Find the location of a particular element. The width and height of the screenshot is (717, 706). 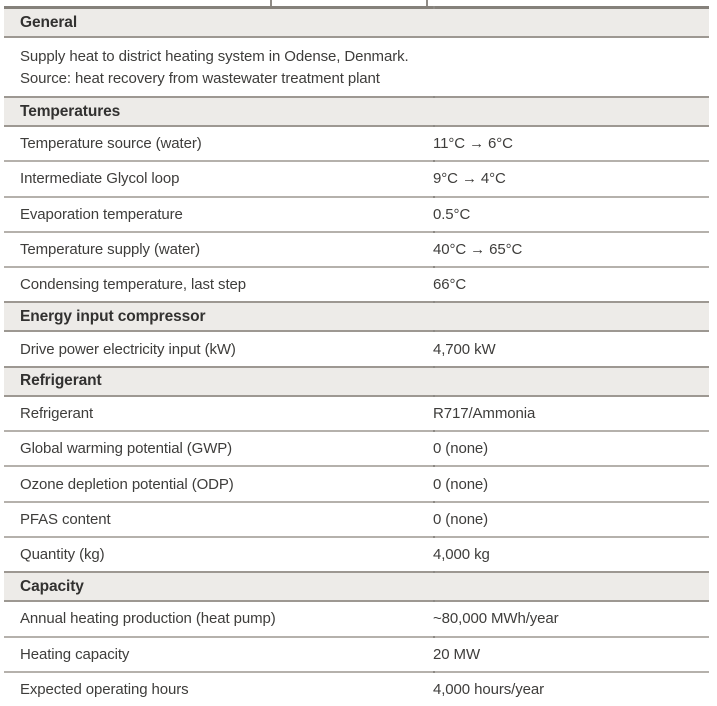

row-value: ~80,000 MWh/year is located at coordinates (496, 619).